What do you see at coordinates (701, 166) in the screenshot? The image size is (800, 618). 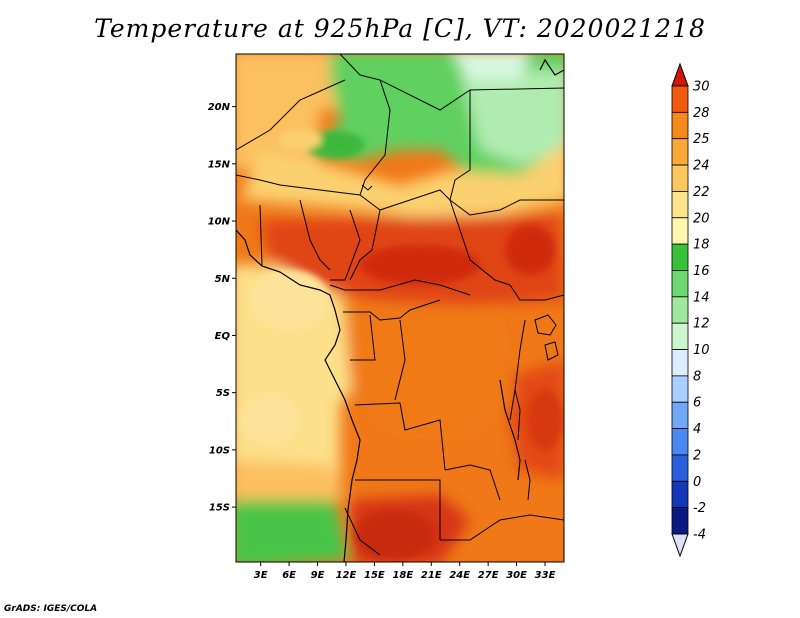 I see `colorbar-label: 24` at bounding box center [701, 166].